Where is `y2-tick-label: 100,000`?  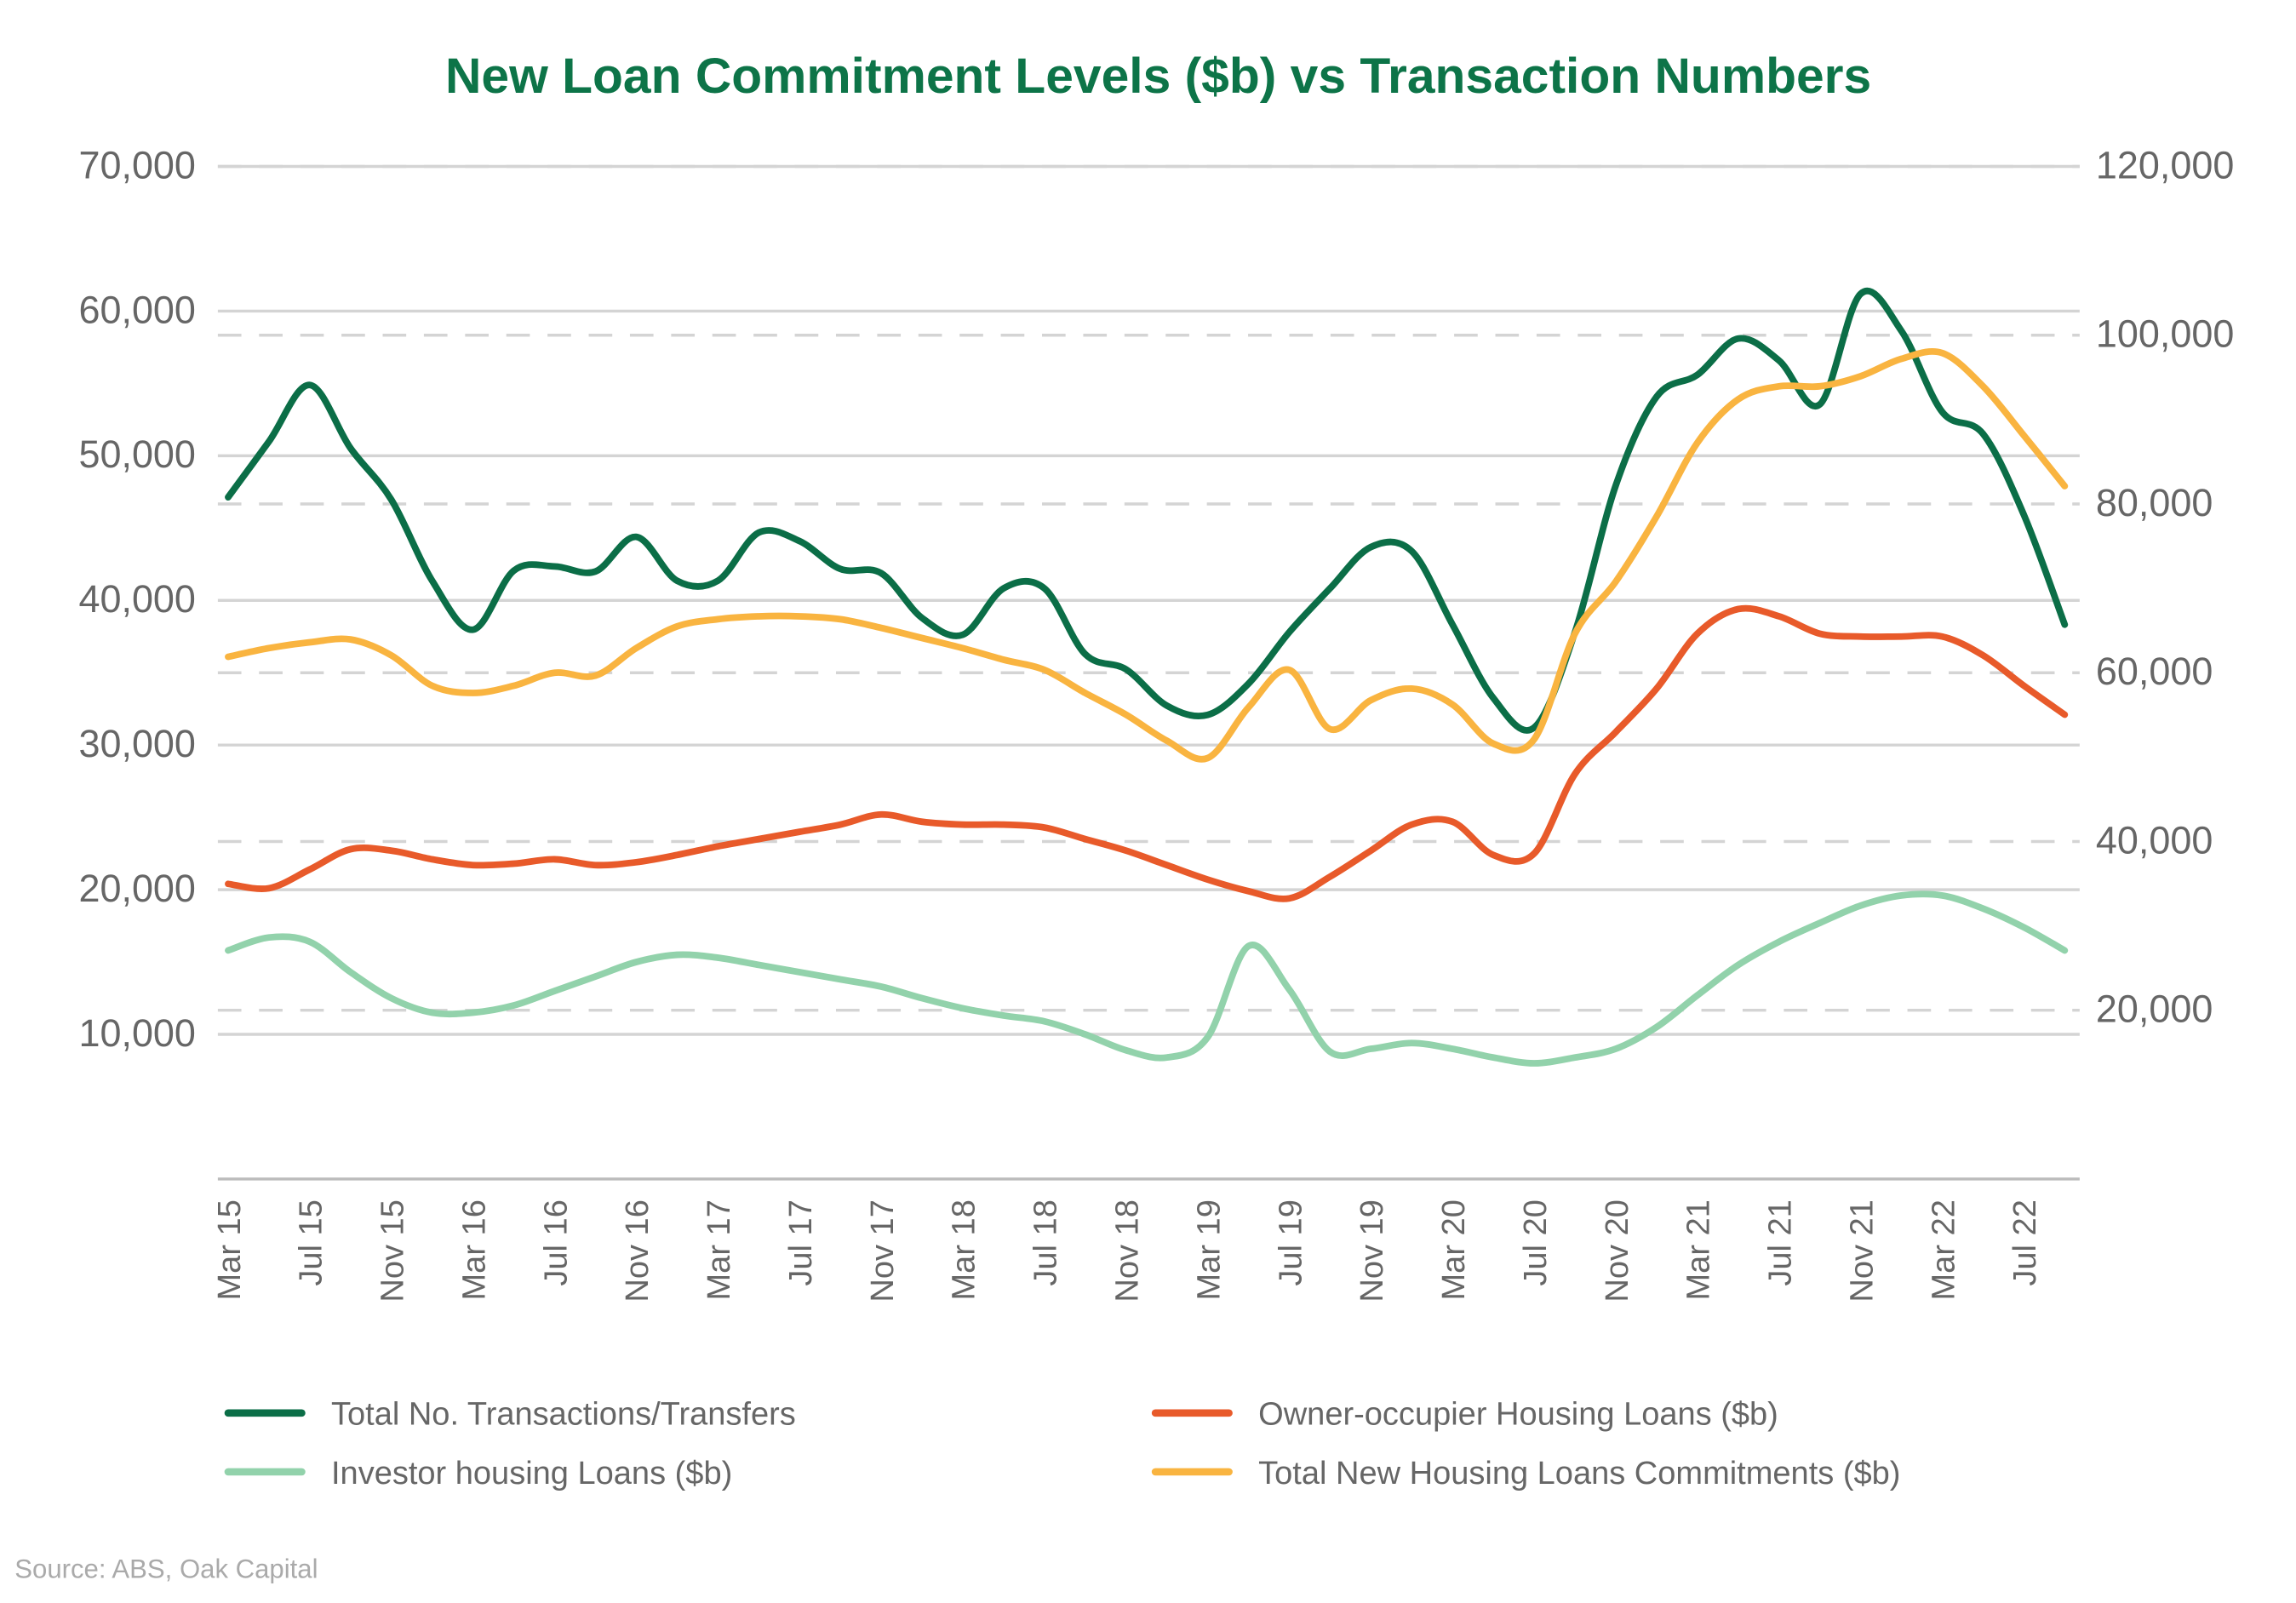
y2-tick-label: 100,000 is located at coordinates (2165, 334).